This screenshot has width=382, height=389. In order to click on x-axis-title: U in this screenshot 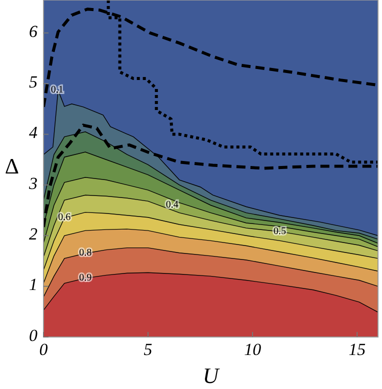, I will do `click(211, 375)`.